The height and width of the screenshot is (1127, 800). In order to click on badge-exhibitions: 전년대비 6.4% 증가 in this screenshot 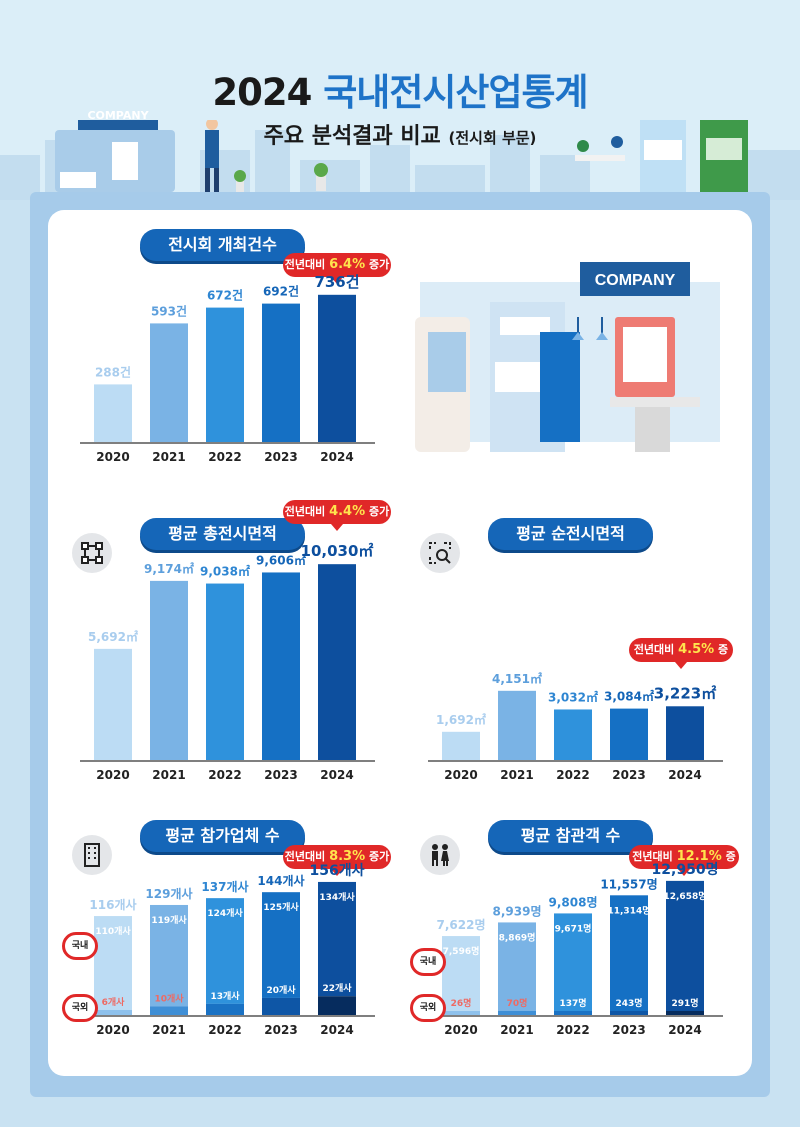, I will do `click(337, 268)`.